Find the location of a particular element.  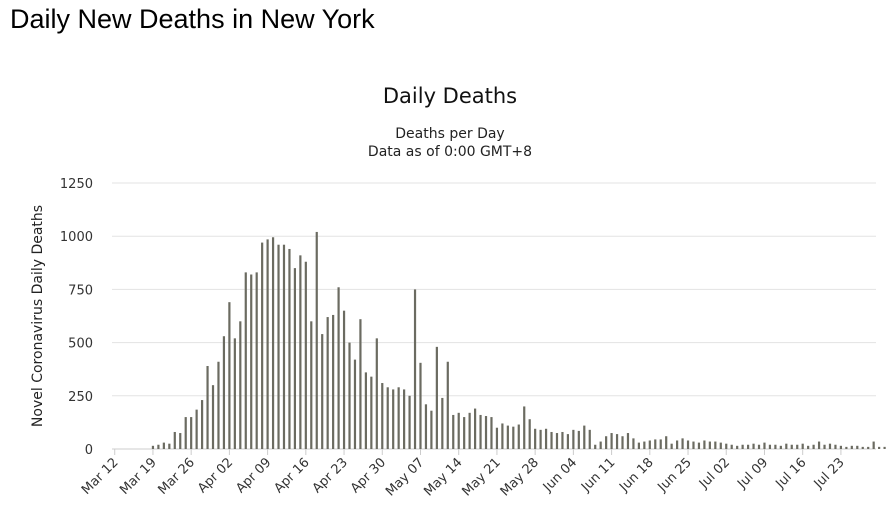

y-tick-label: 1250 is located at coordinates (76, 184).